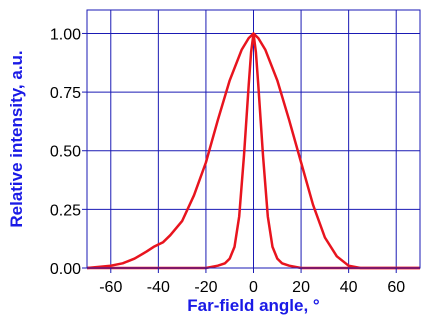  Describe the element at coordinates (65, 210) in the screenshot. I see `y-tick-label: 0.25` at that location.